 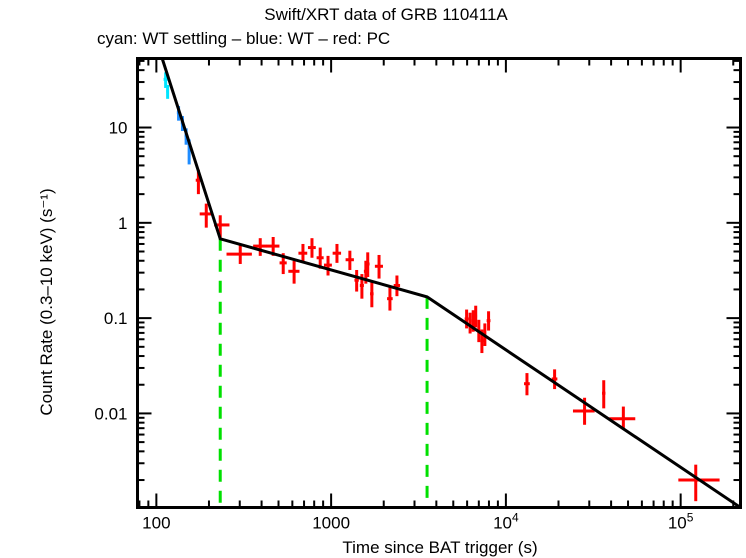 What do you see at coordinates (243, 38) in the screenshot?
I see `chart-subtitle: cyan: WT settling – blue: WT – red: PC` at bounding box center [243, 38].